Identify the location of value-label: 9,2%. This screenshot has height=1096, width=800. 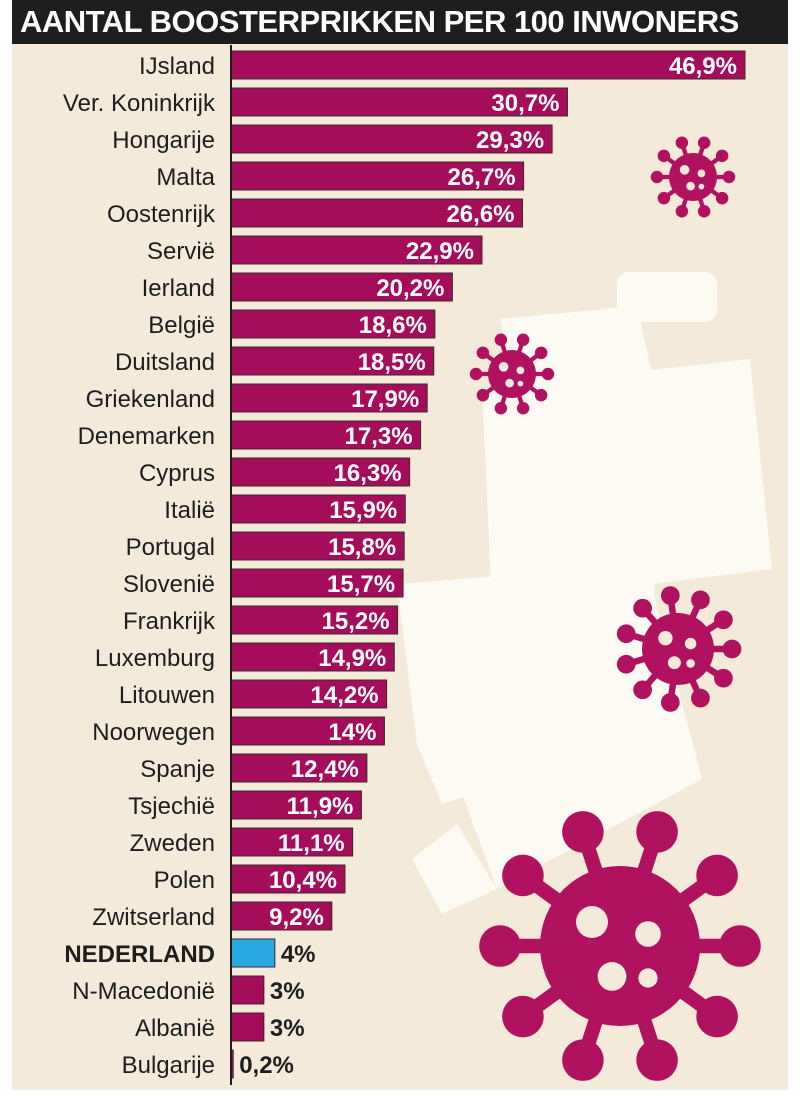
(296, 917).